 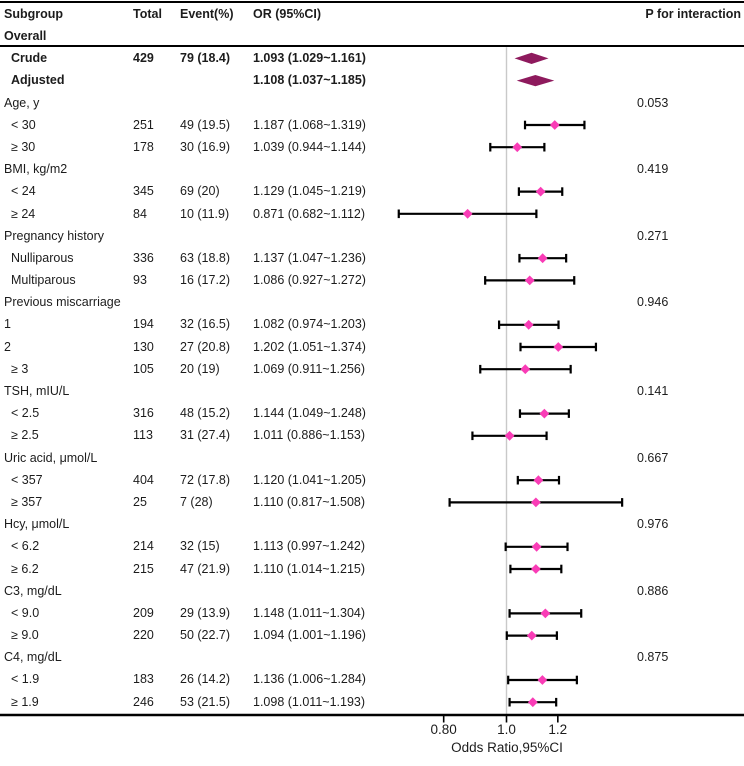 What do you see at coordinates (372, 702) in the screenshot?
I see `table-row: ≥ 1.9 246 53 (21.5) 1.098 (1.011~1.193)` at bounding box center [372, 702].